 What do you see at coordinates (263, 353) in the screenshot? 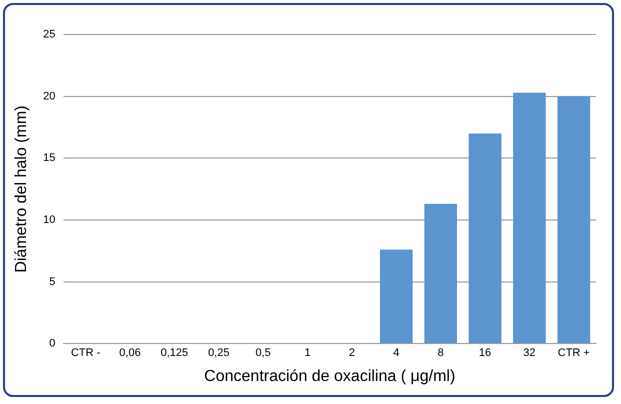
I see `x-tick-label: 0,5` at bounding box center [263, 353].